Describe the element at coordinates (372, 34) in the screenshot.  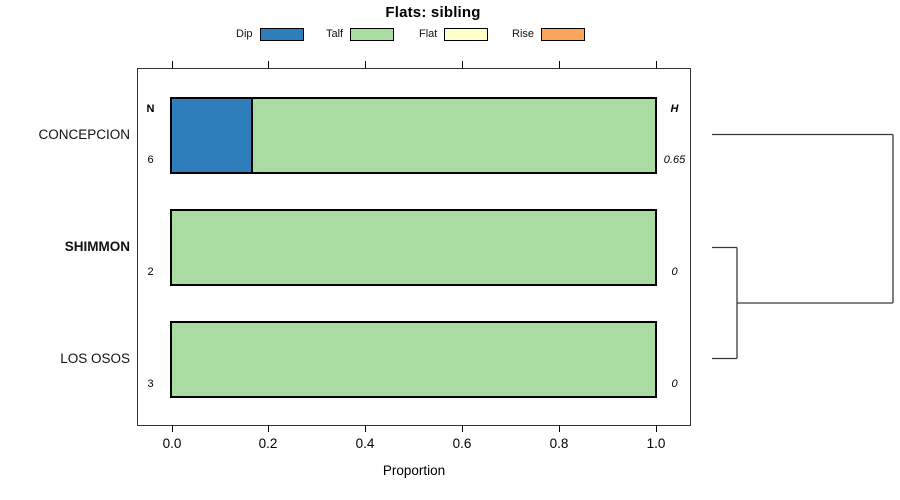
I see `legend-swatch-talf` at that location.